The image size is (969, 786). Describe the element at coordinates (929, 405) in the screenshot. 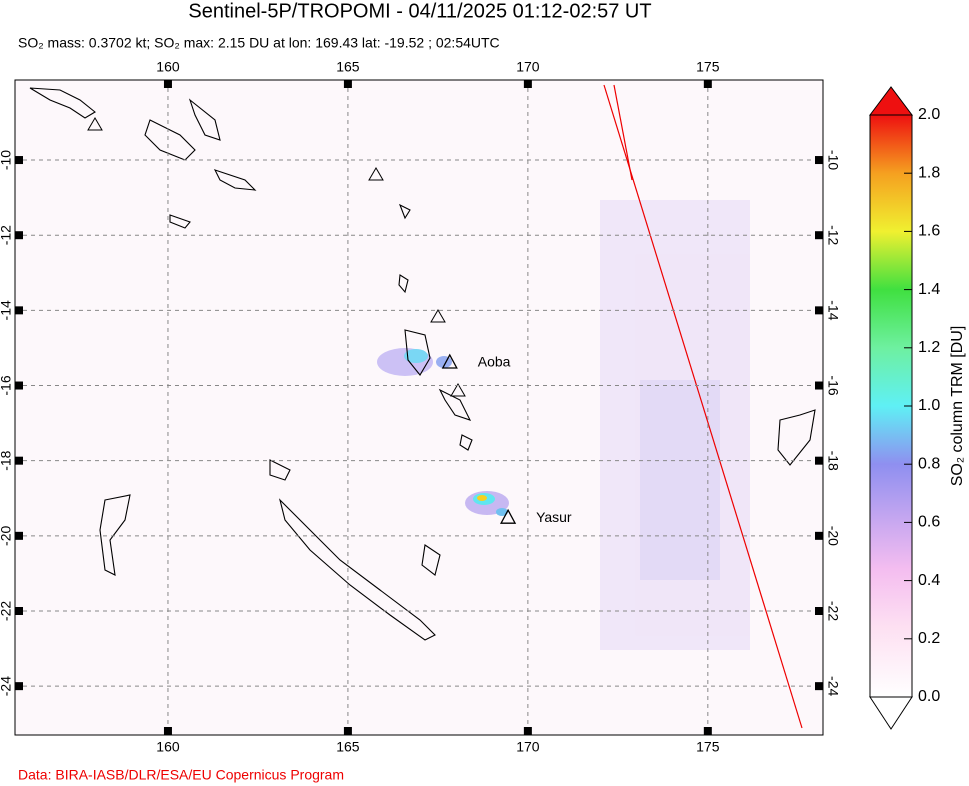

I see `colorbar-tick-label: 1.0` at that location.